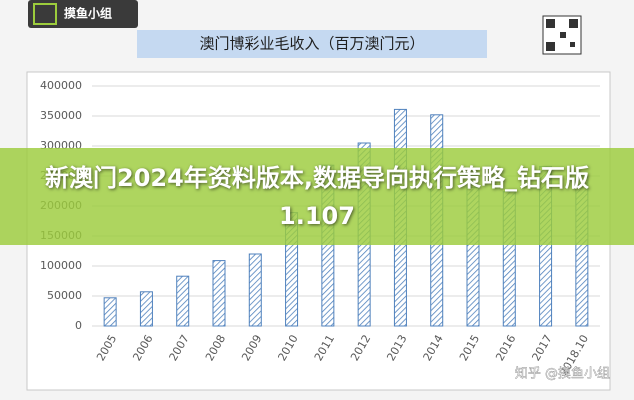  I want to click on y-tick-label: 100000, so click(61, 265).